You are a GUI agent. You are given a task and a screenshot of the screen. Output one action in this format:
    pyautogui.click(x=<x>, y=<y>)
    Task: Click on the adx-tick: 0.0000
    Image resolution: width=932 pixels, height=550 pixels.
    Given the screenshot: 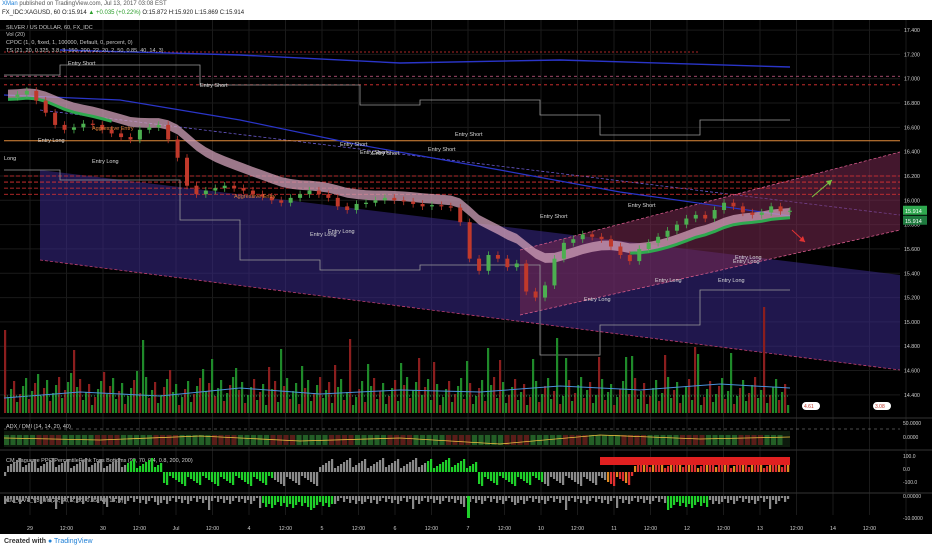 What is the action you would take?
    pyautogui.click(x=911, y=438)
    